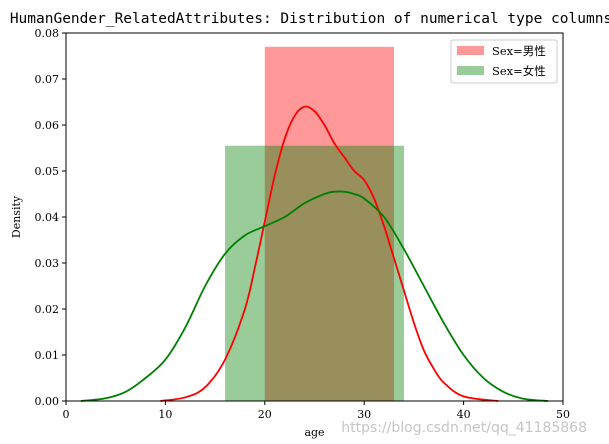 The height and width of the screenshot is (444, 609). I want to click on x-axis-label: age, so click(314, 432).